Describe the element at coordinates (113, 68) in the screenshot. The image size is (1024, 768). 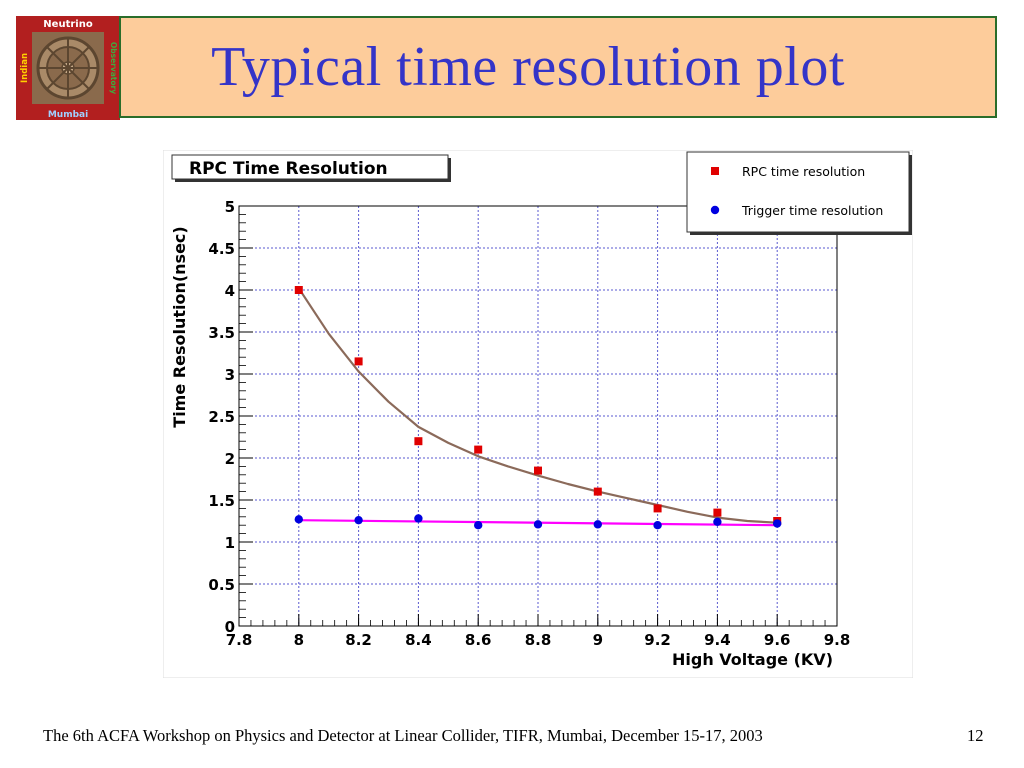
I see `logo-right-text: Observatory` at that location.